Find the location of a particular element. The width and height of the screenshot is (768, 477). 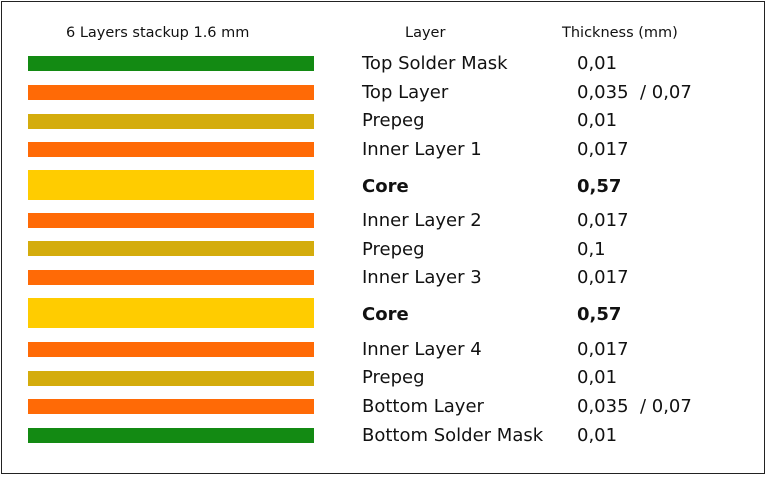

layer-name-top-solder-mask: Top Solder Mask is located at coordinates (435, 63).